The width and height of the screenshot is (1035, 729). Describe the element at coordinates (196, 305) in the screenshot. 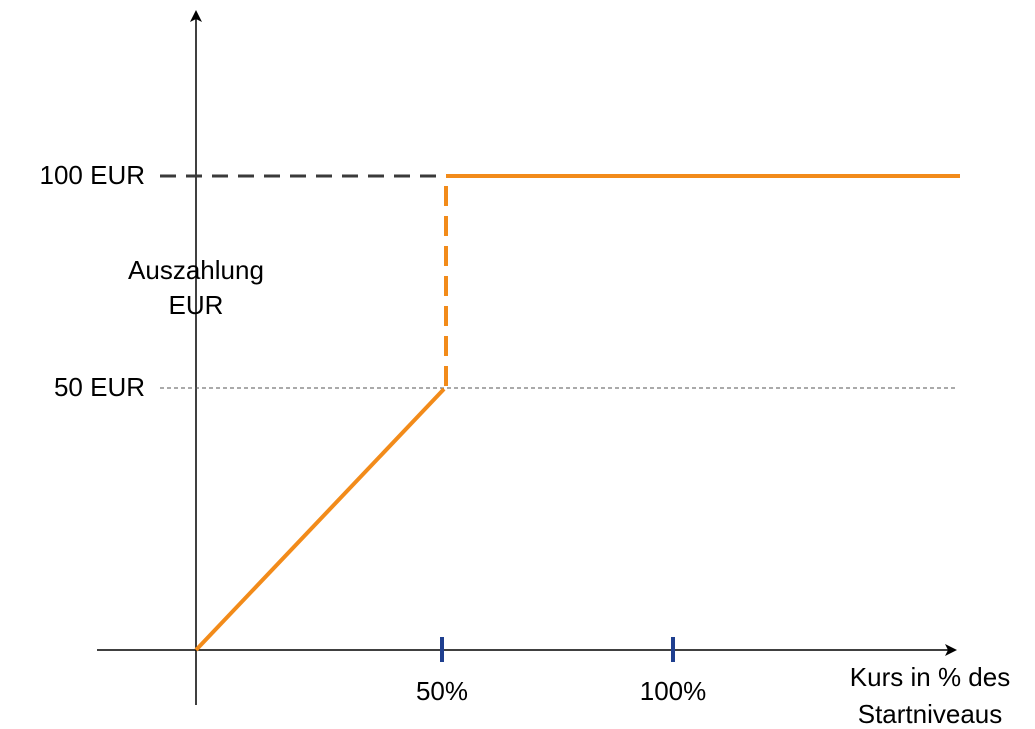

I see `y-axis-label: EUR` at that location.